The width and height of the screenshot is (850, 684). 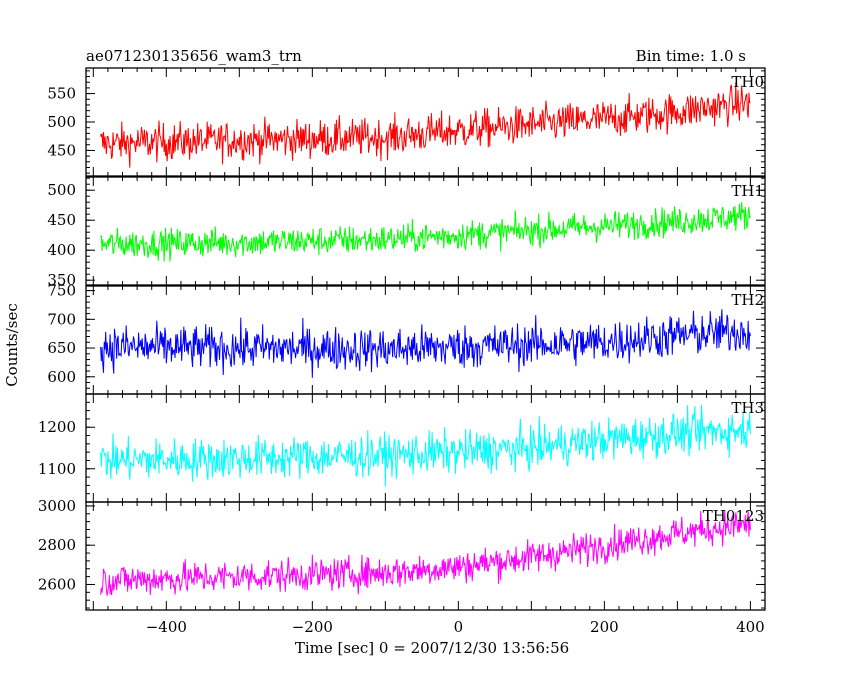 What do you see at coordinates (166, 627) in the screenshot?
I see `x-tick-label: −400` at bounding box center [166, 627].